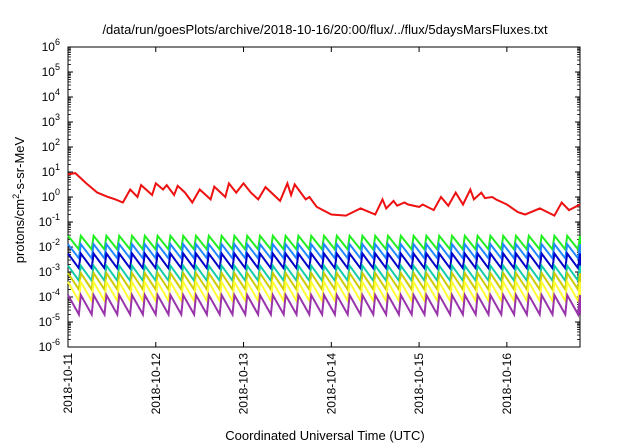 The image size is (640, 448). What do you see at coordinates (49, 245) in the screenshot?
I see `y-tick-label: 10⁻²` at bounding box center [49, 245].